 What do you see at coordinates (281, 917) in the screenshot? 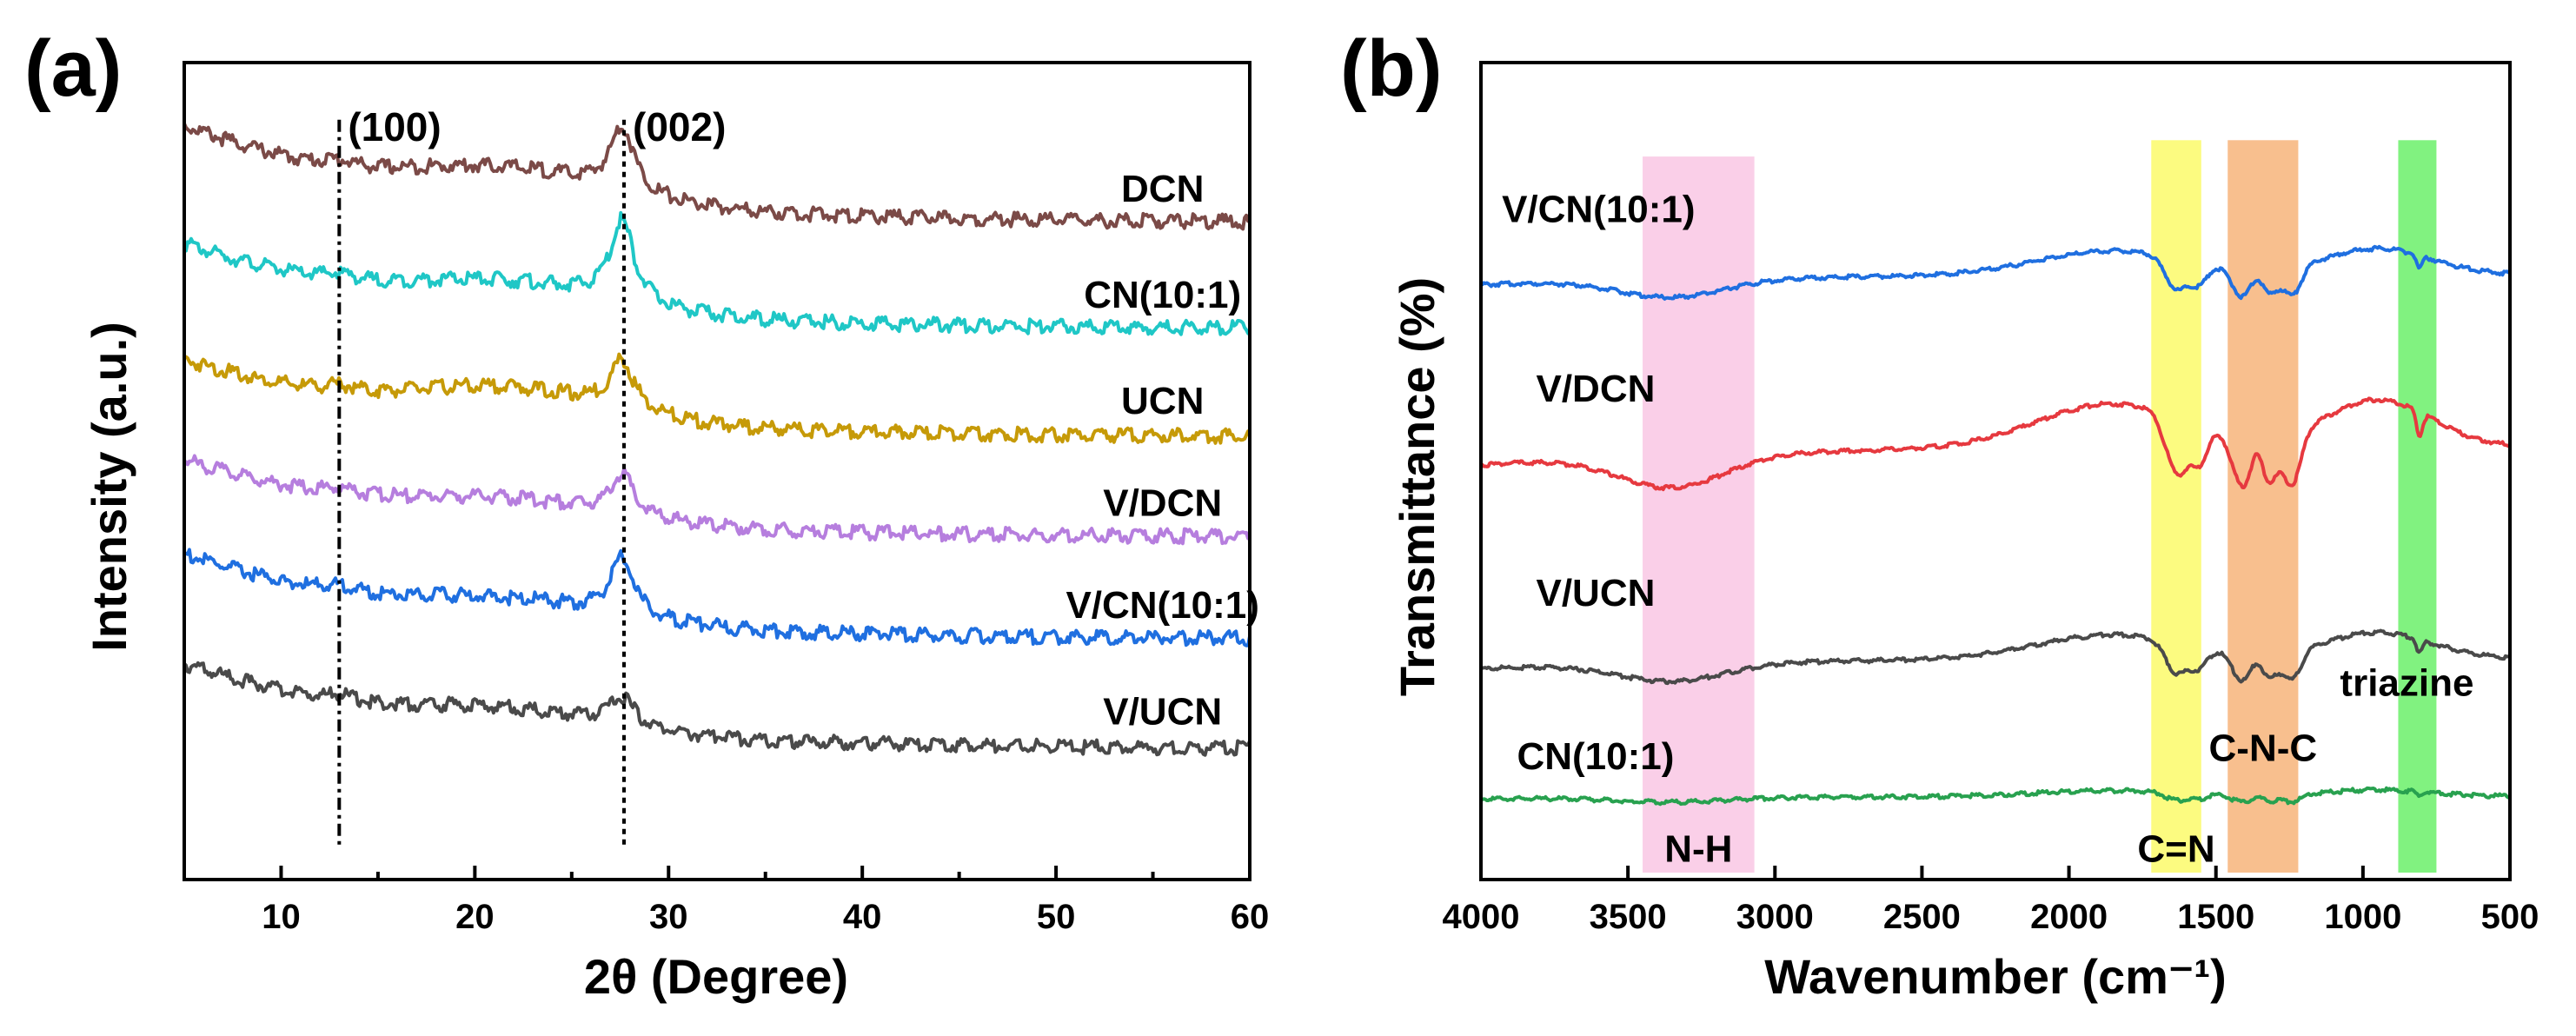
I see `xrd-x-tick-label: 10` at bounding box center [281, 917].